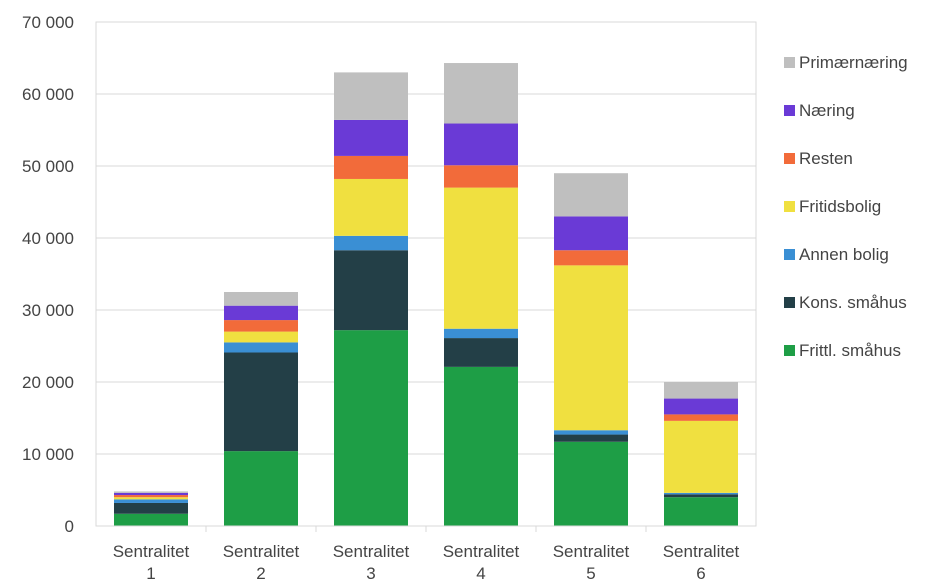 This screenshot has width=936, height=587. Describe the element at coordinates (853, 302) in the screenshot. I see `legend-label: Kons. småhus` at that location.